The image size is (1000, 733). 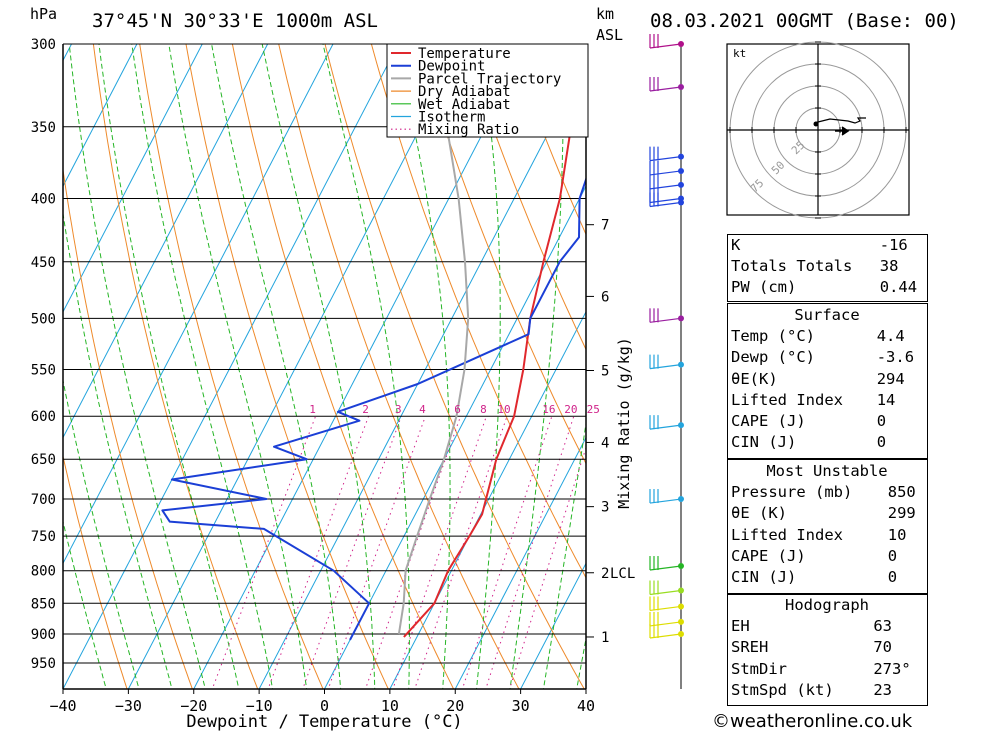 I want to click on legend-label: Parcel Trajectory, so click(x=489, y=79).